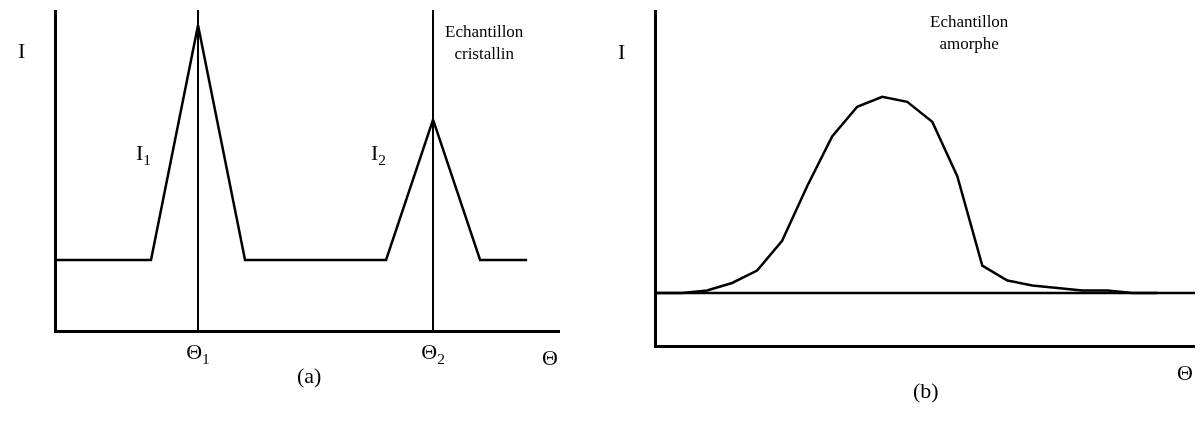 This screenshot has height=421, width=1201. What do you see at coordinates (309, 375) in the screenshot?
I see `text: (a)` at bounding box center [309, 375].